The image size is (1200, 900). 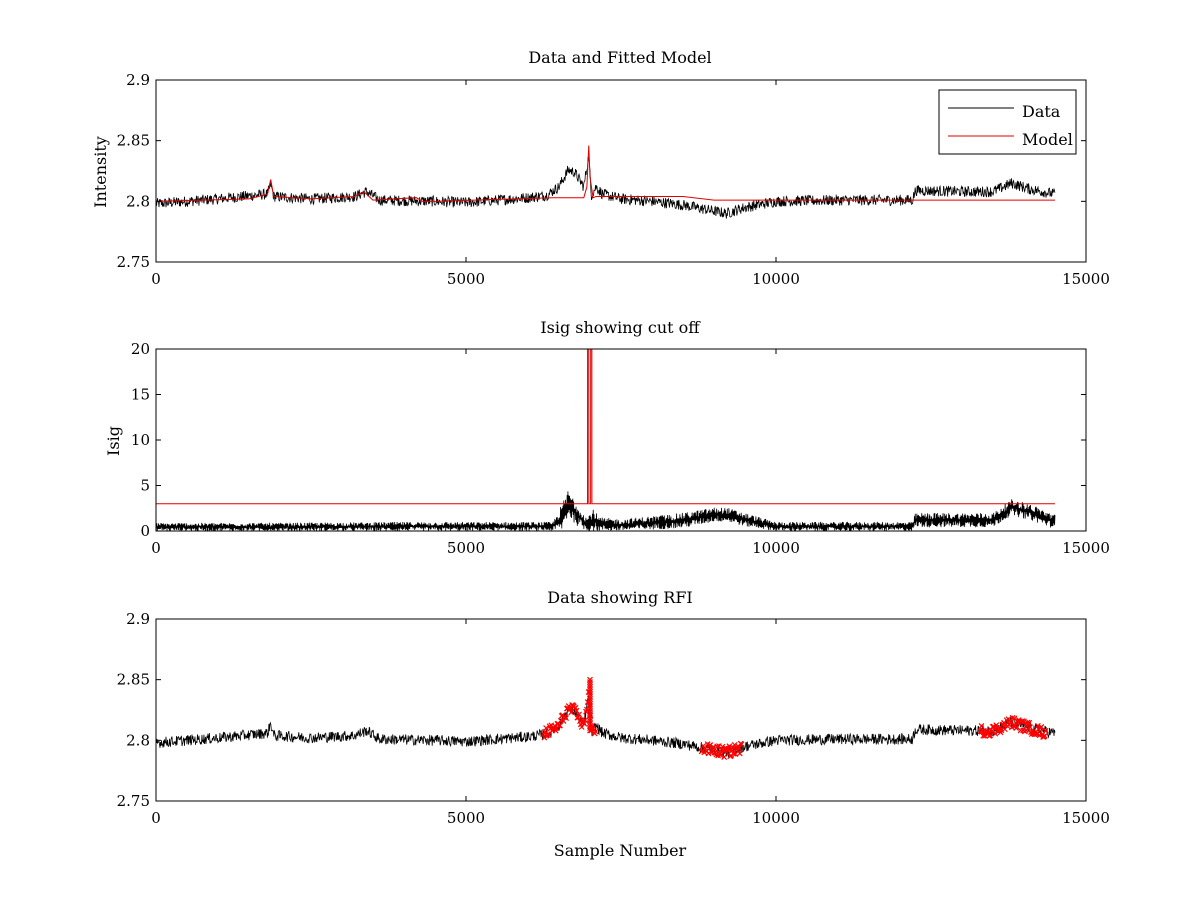 I want to click on panel-3-xtick-label: 0, so click(x=156, y=818).